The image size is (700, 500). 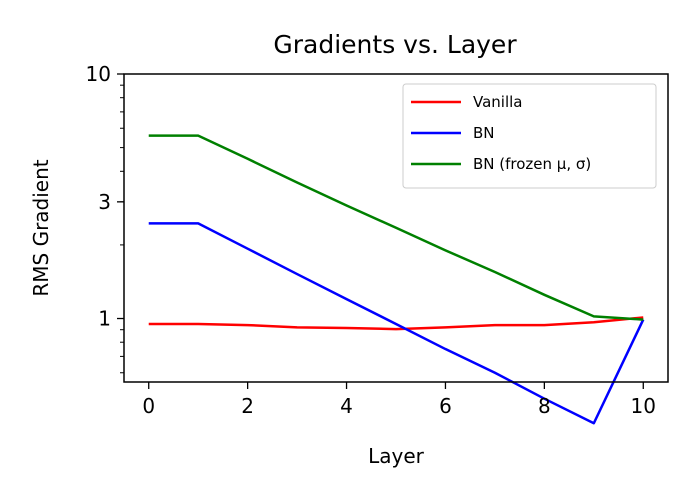 I want to click on legend: Vanilla BN BN (frozen μ, σ), so click(x=529, y=136).